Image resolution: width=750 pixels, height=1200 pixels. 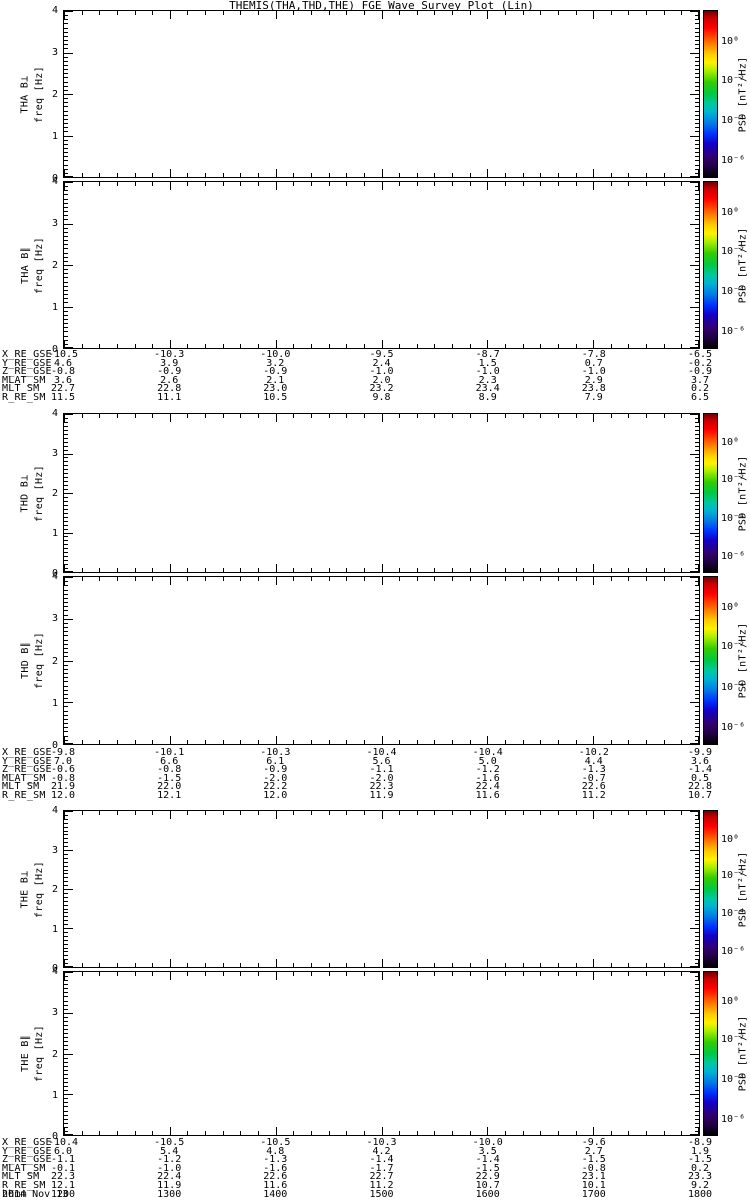 I want to click on y-tick-label: 4, so click(x=54, y=181).